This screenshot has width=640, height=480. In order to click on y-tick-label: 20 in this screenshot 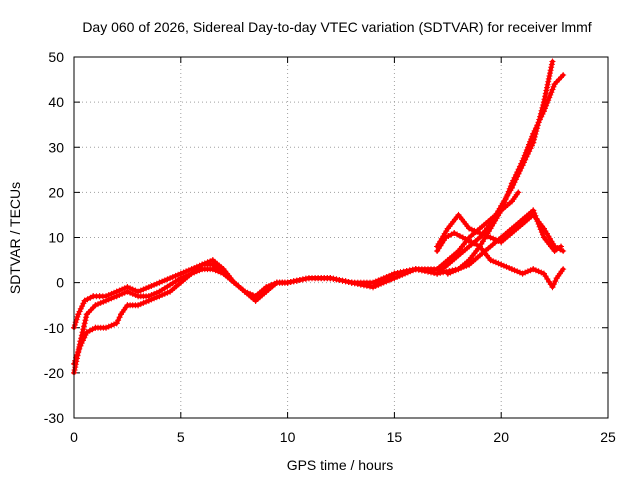, I will do `click(56, 192)`.